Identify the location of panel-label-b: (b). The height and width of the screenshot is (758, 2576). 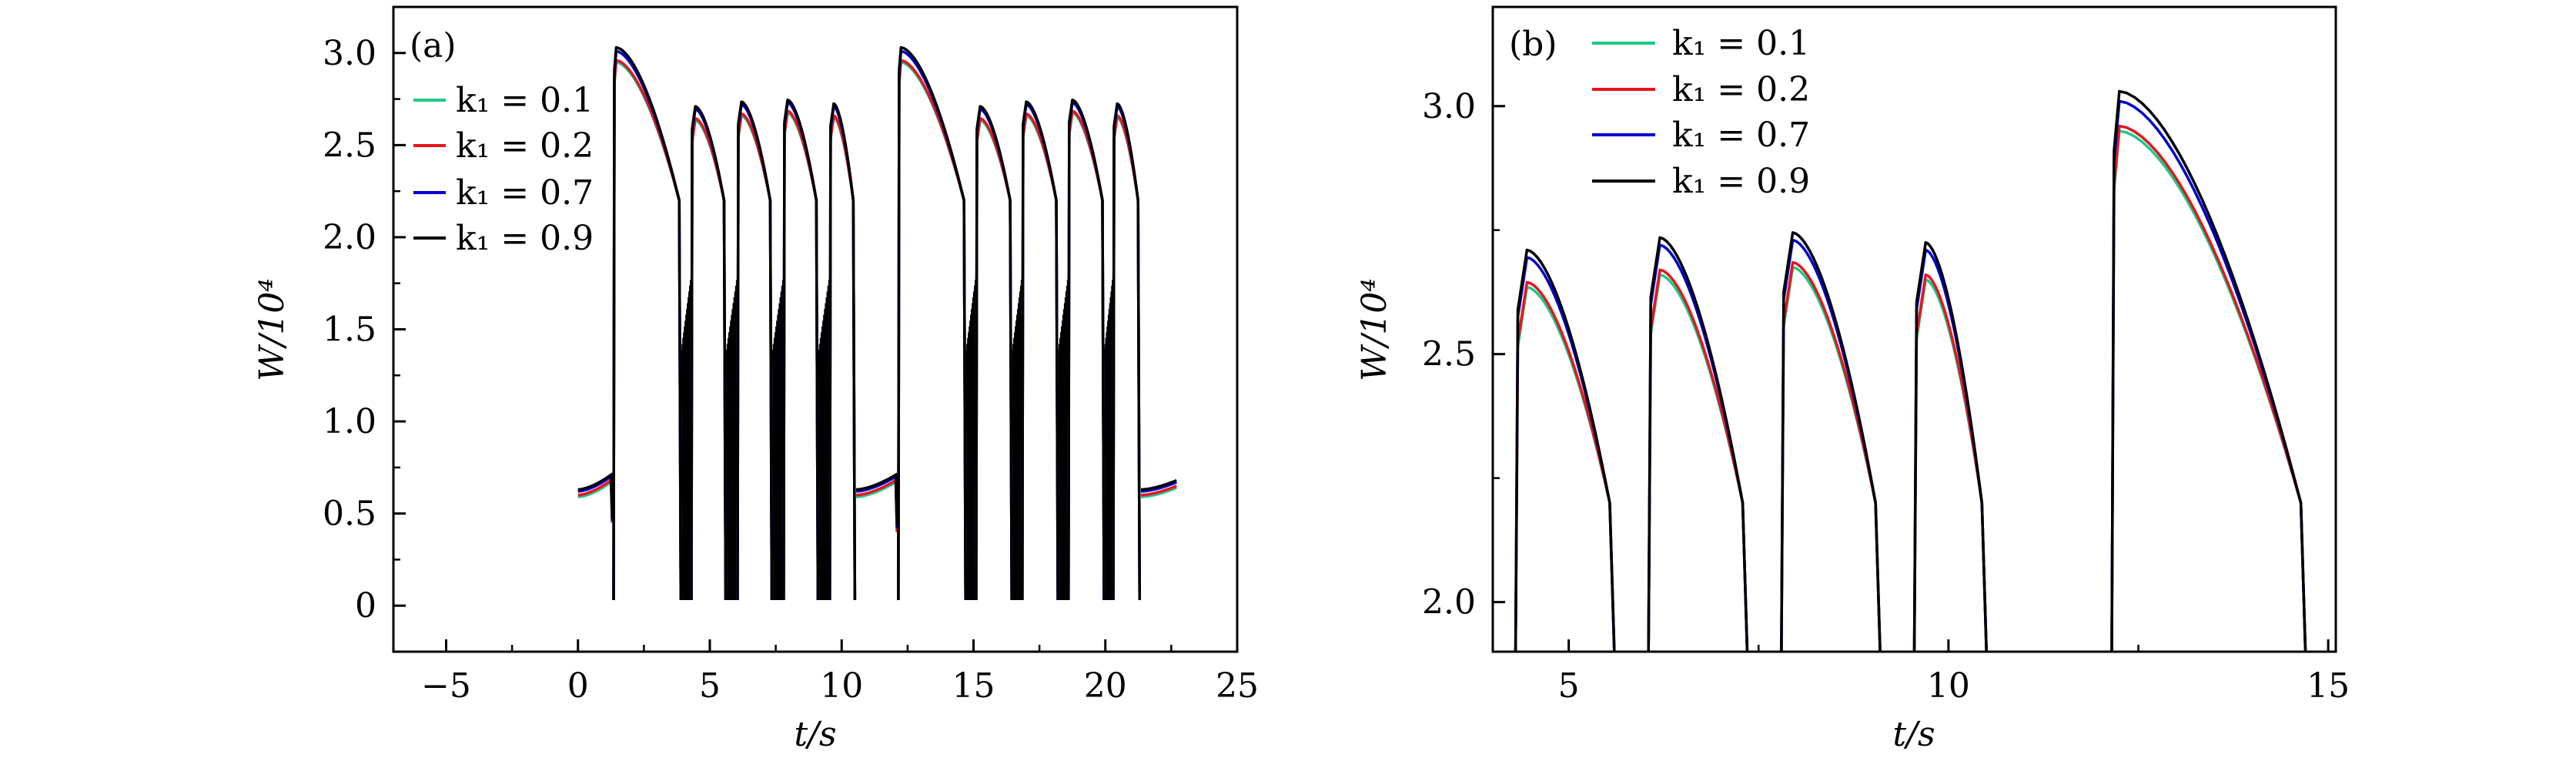
(1533, 45).